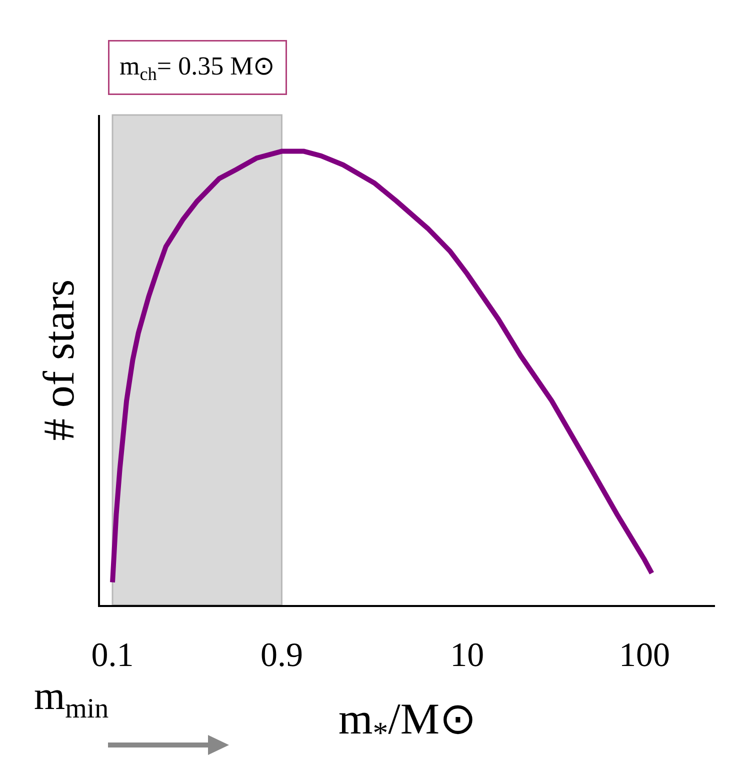 The width and height of the screenshot is (740, 760). What do you see at coordinates (198, 68) in the screenshot?
I see `band-label: m$_{ch}$= 0.35 M⊙` at bounding box center [198, 68].